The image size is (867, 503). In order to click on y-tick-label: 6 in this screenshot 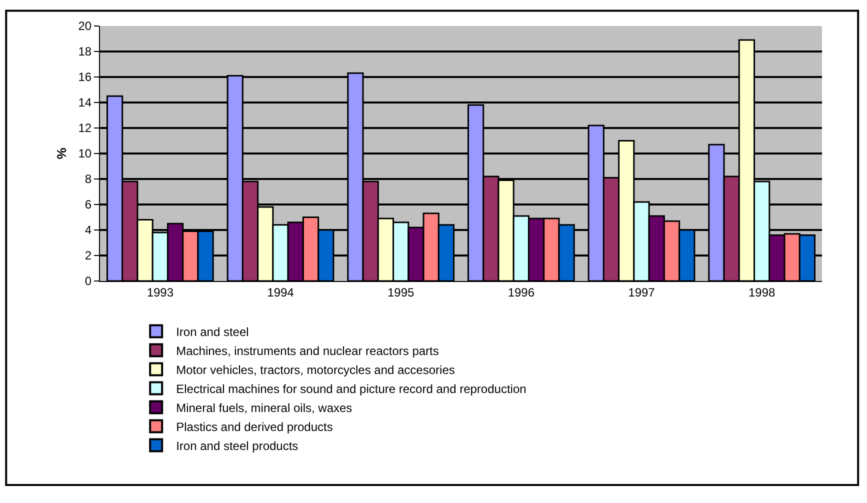, I will do `click(88, 205)`.